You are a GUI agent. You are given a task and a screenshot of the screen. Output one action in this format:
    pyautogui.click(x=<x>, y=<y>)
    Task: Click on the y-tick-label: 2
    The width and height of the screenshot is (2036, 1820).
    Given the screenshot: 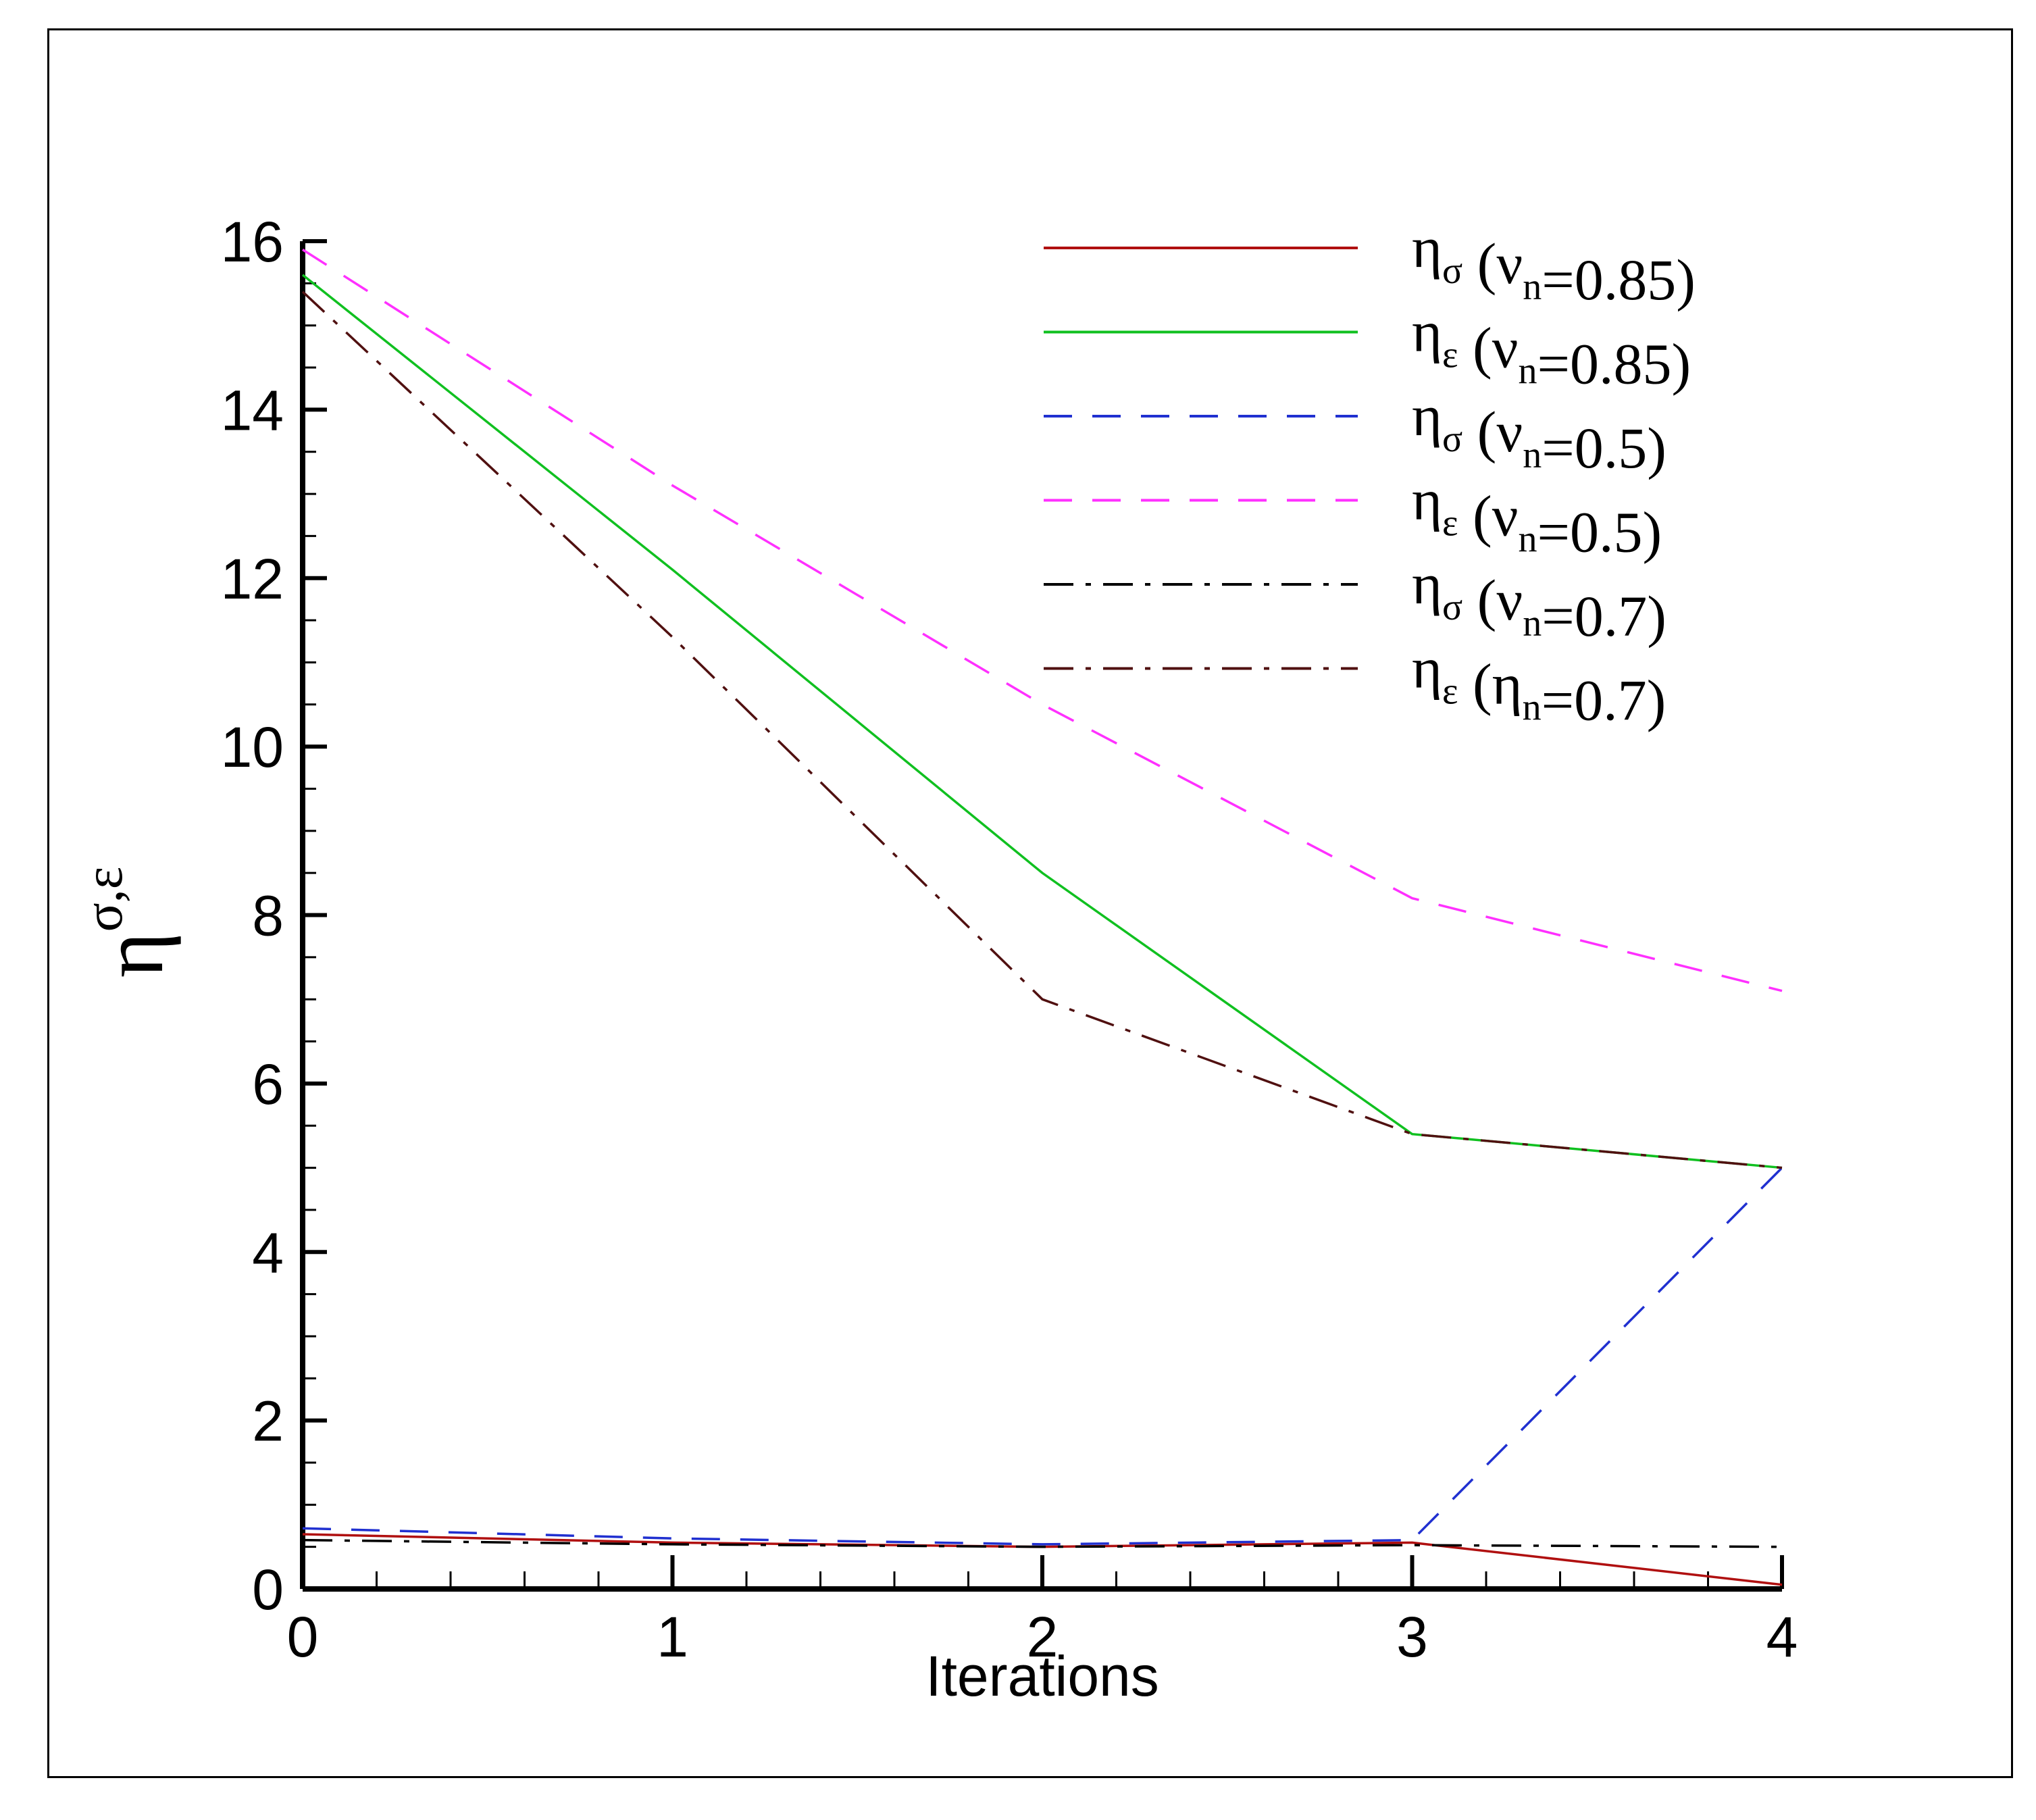 What is the action you would take?
    pyautogui.click(x=268, y=1421)
    